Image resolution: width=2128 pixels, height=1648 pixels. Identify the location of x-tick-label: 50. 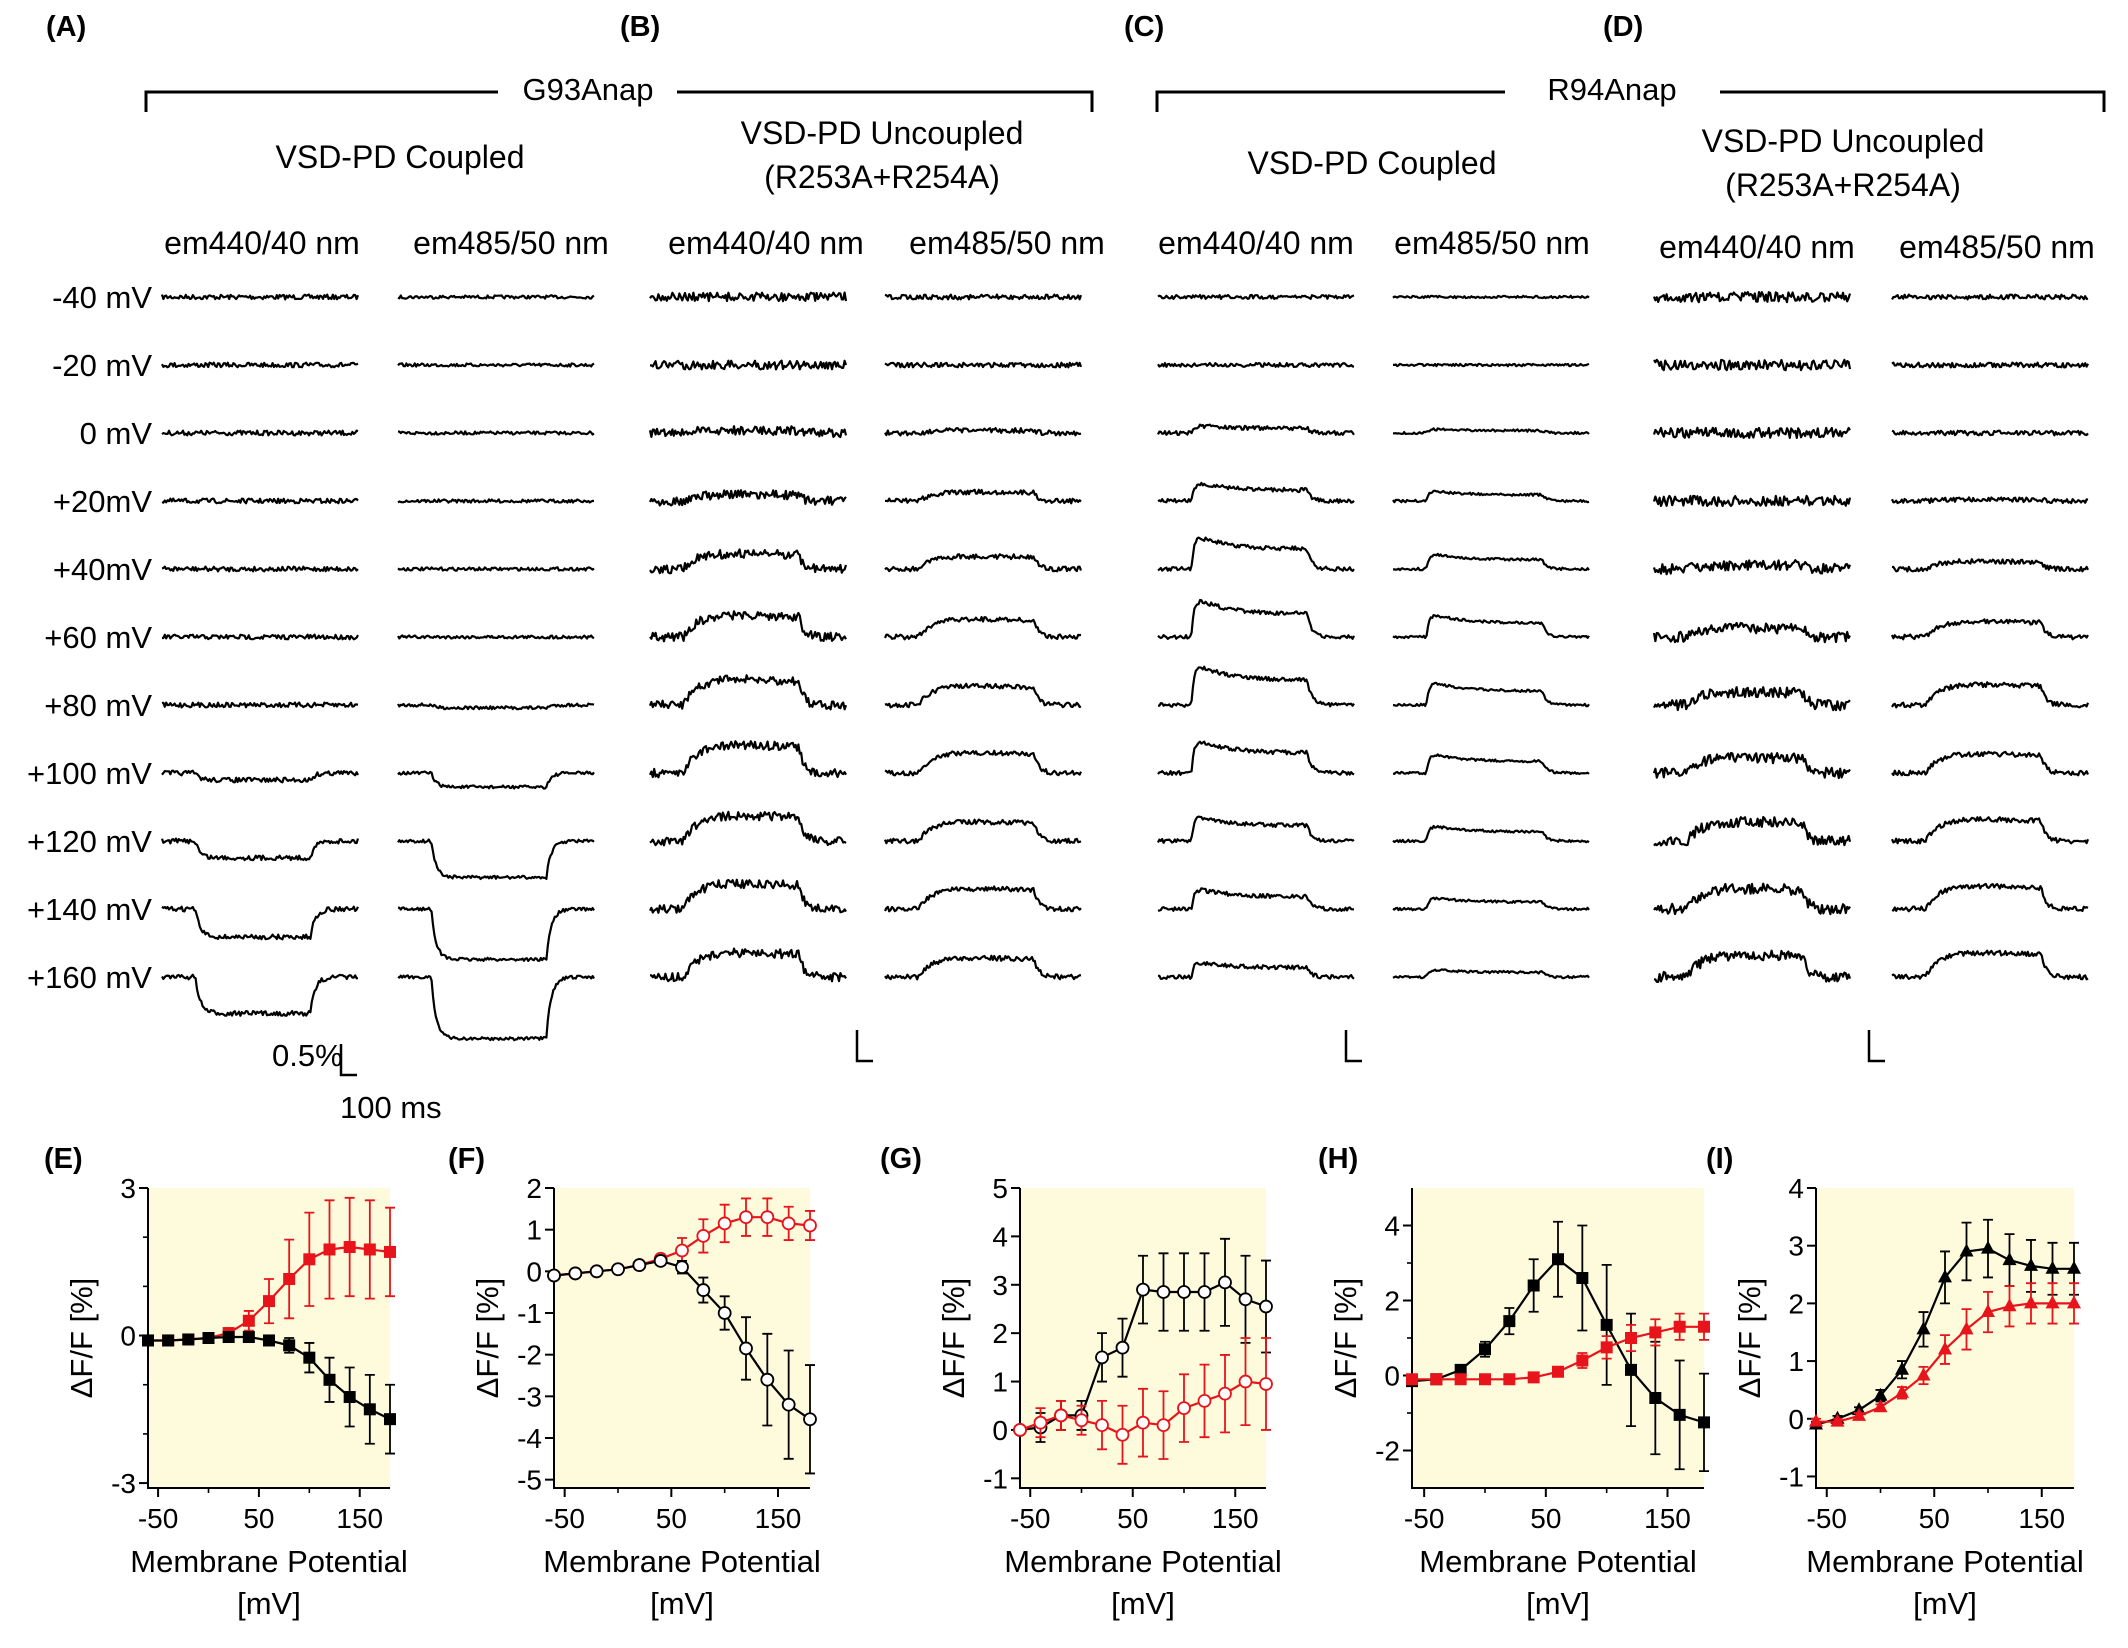
(258, 1518).